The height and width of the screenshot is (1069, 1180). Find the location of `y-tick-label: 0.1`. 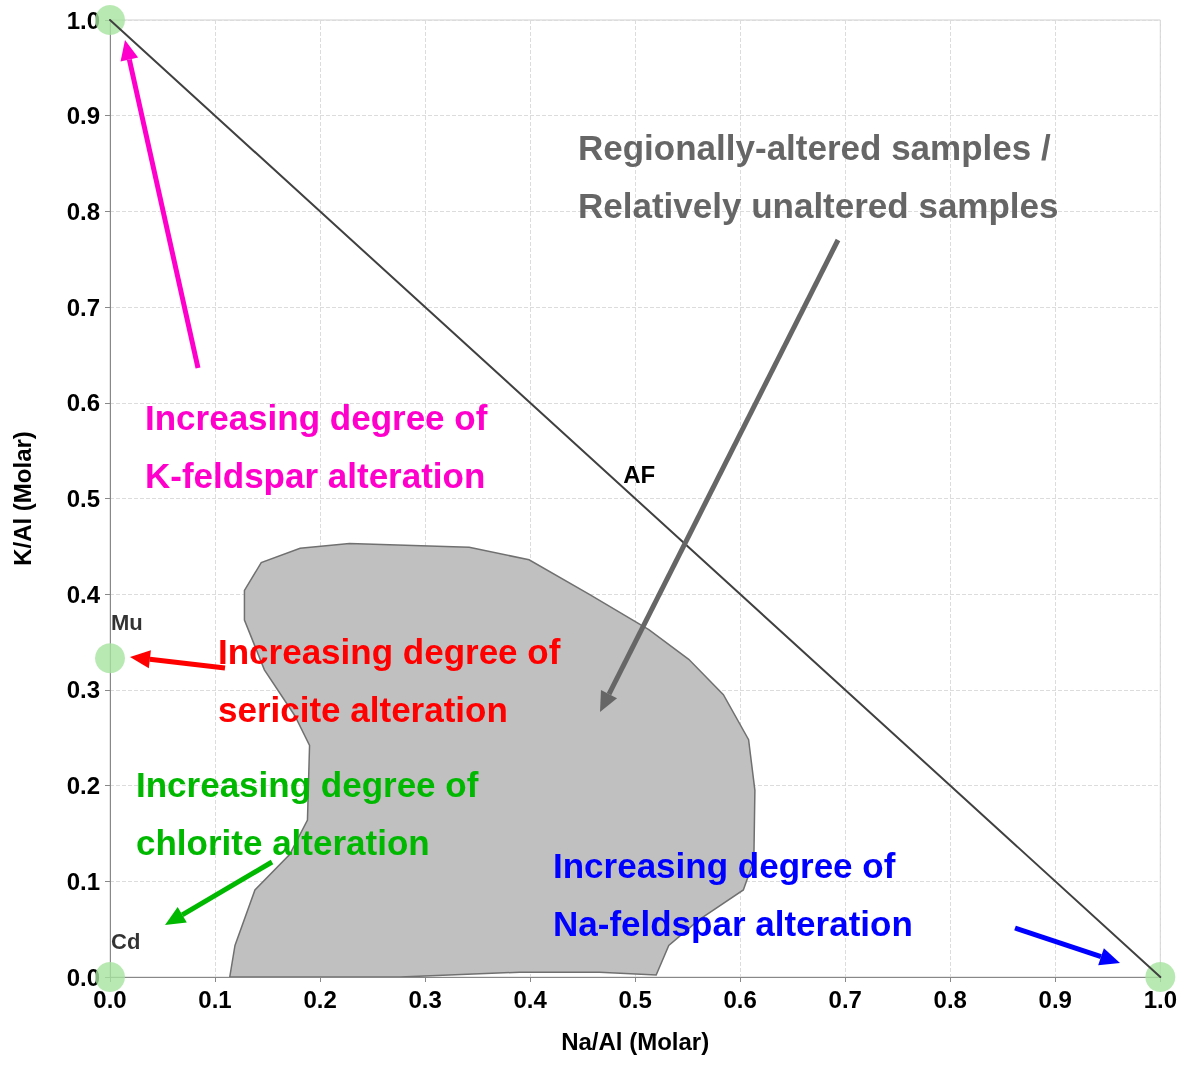

y-tick-label: 0.1 is located at coordinates (83, 881).